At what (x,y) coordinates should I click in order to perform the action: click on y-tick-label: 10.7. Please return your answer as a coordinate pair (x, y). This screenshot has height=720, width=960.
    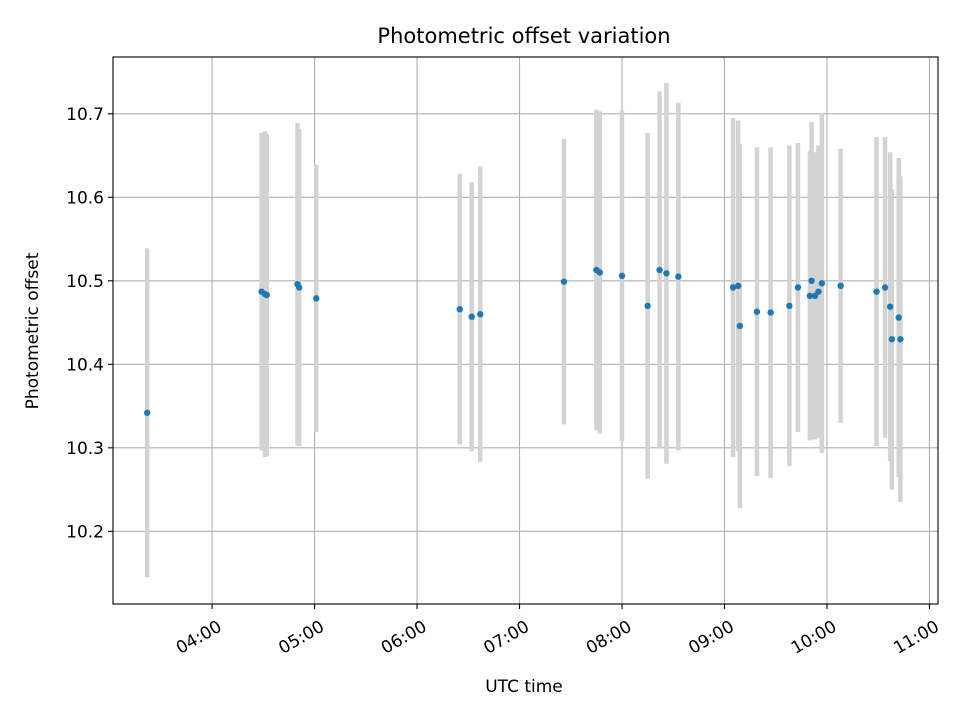
    Looking at the image, I should click on (85, 115).